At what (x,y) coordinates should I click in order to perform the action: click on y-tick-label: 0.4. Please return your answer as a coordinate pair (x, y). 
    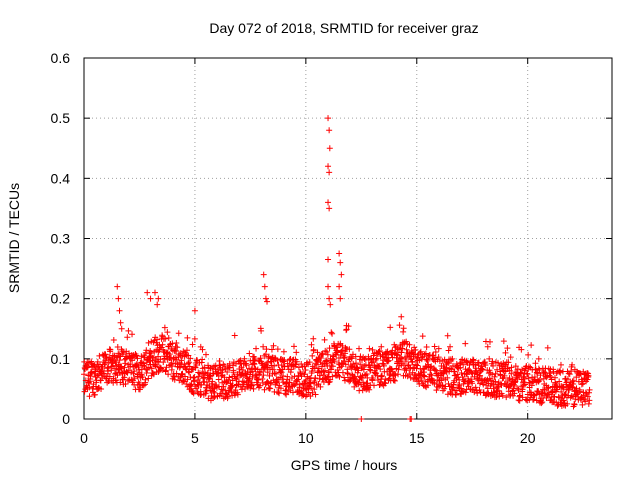
    Looking at the image, I should click on (61, 178).